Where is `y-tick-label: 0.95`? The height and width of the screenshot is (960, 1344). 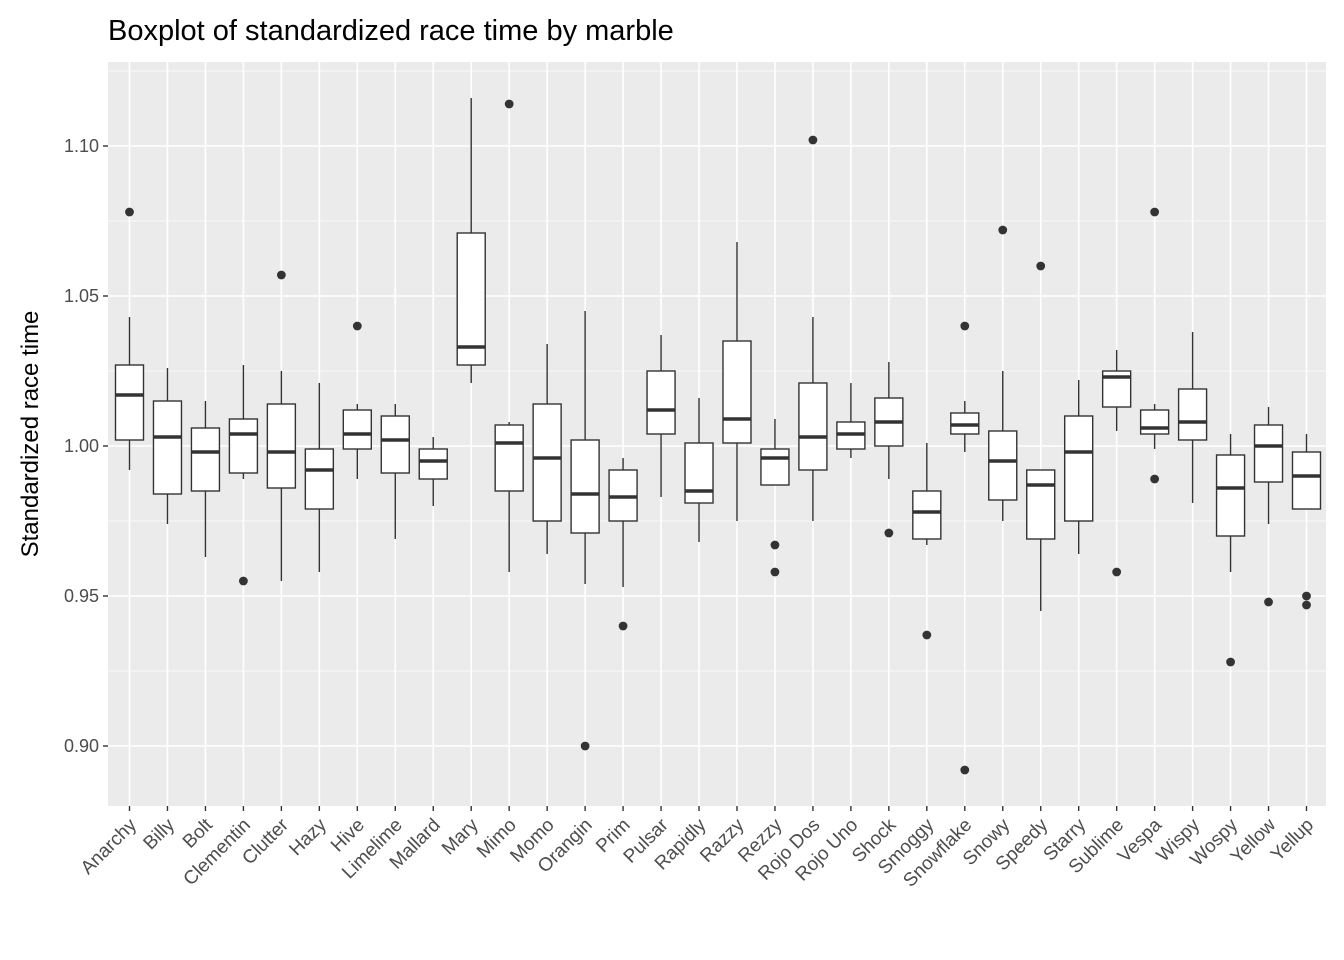 y-tick-label: 0.95 is located at coordinates (81, 596).